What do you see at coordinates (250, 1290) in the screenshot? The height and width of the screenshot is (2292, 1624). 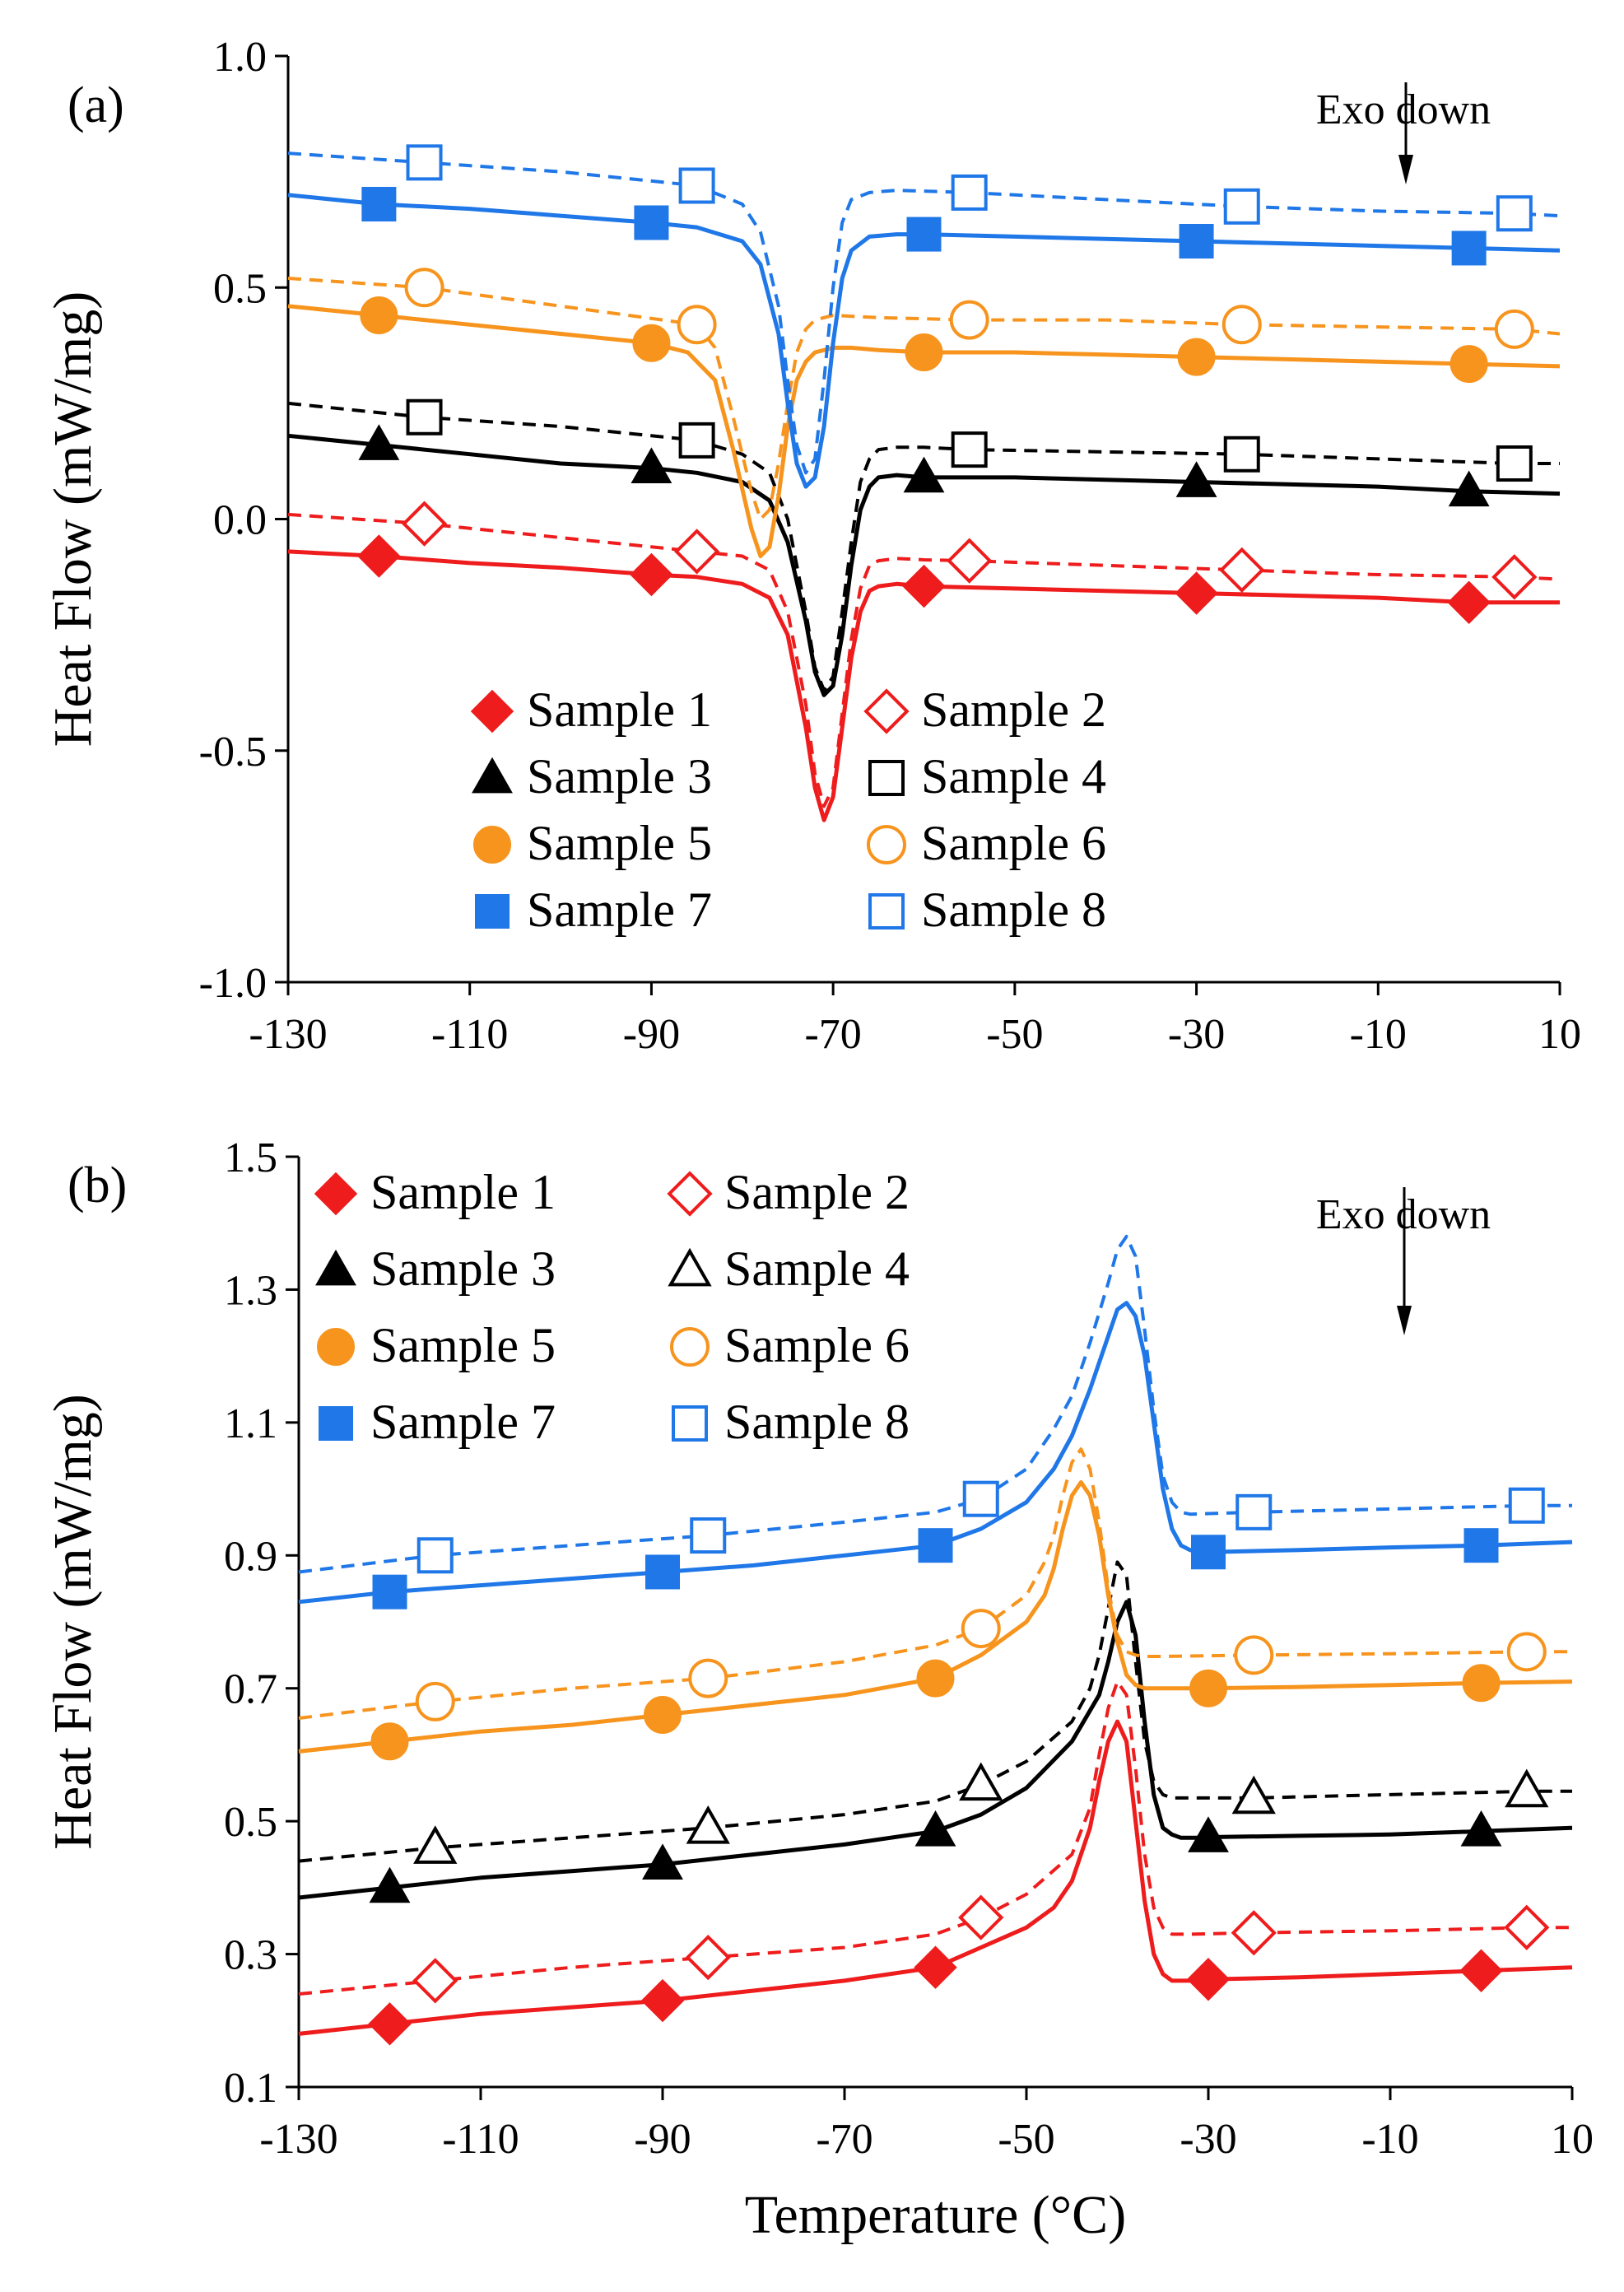 I see `y-tick-label: 1.3` at bounding box center [250, 1290].